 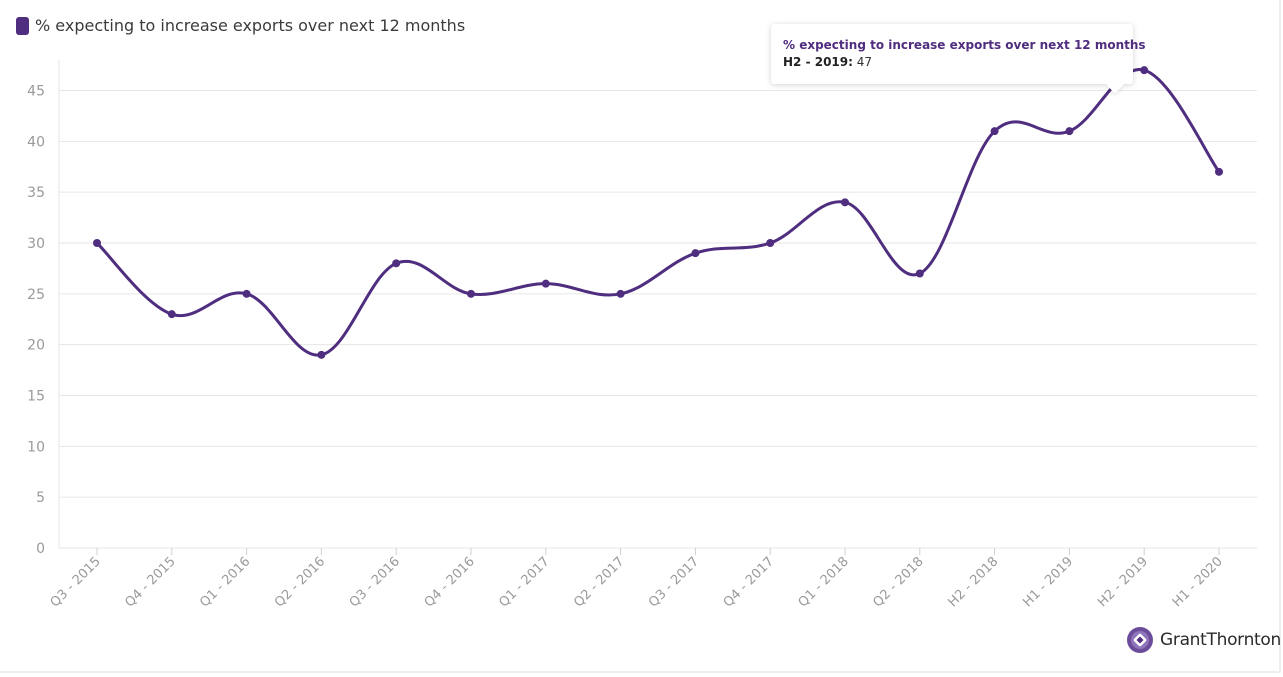 What do you see at coordinates (36, 92) in the screenshot?
I see `y-tick-label: 45` at bounding box center [36, 92].